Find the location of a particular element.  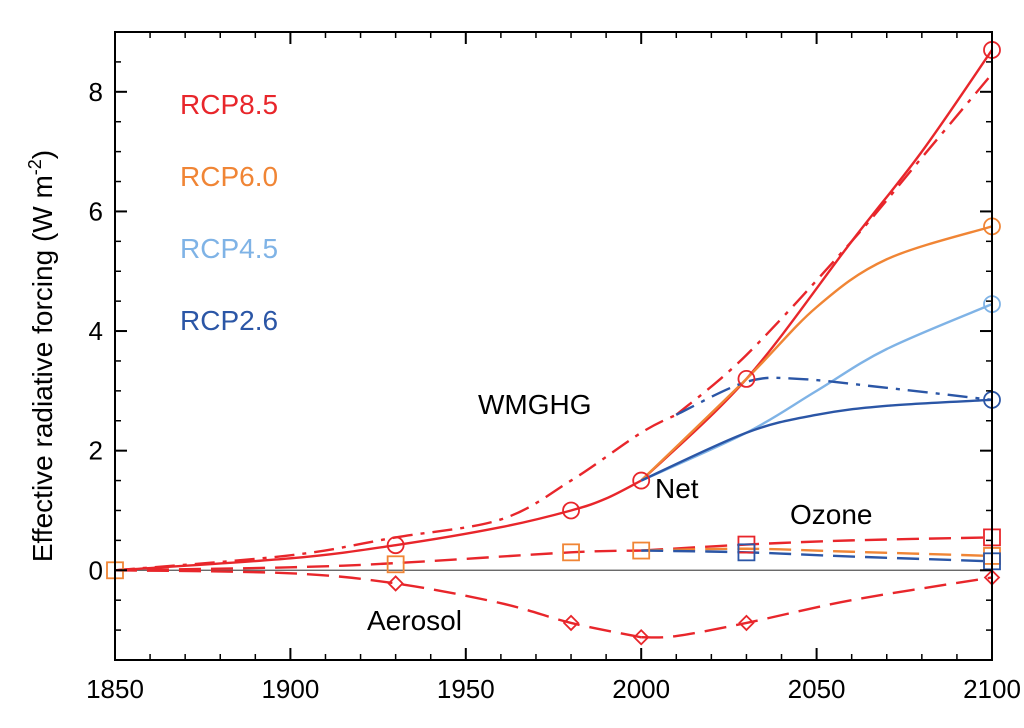

x-tick-label: 2000 is located at coordinates (641, 689).